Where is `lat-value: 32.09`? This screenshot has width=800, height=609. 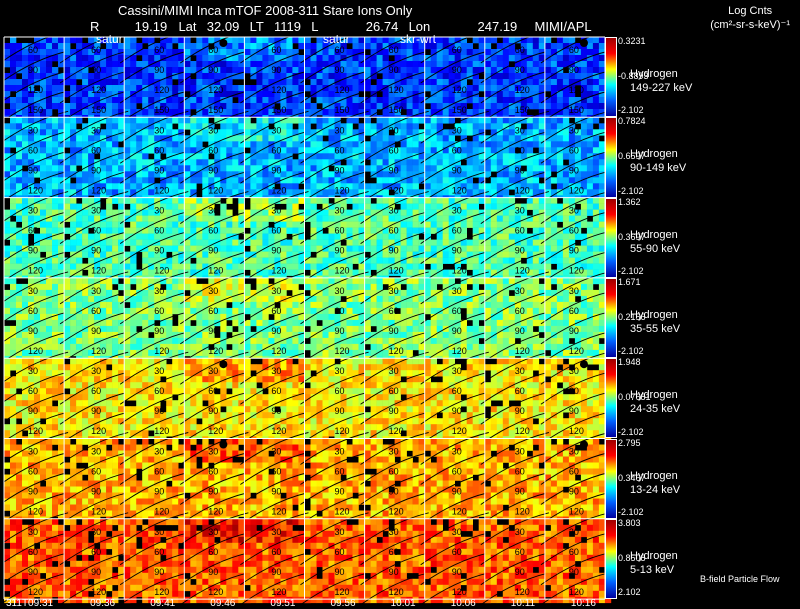
lat-value: 32.09 is located at coordinates (223, 26).